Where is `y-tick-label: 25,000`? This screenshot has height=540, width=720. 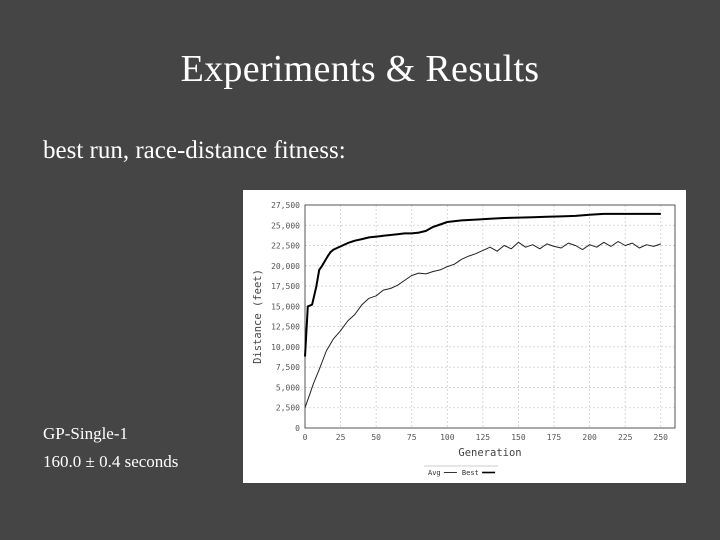 y-tick-label: 25,000 is located at coordinates (285, 225).